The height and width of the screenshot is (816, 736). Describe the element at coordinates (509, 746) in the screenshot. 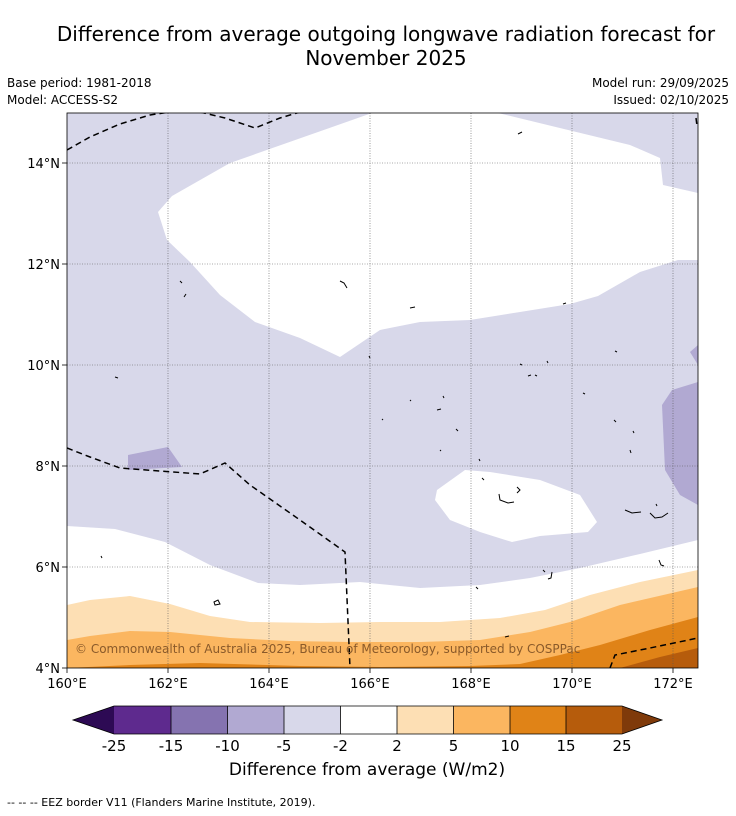

I see `colorbar-tick: 10` at that location.